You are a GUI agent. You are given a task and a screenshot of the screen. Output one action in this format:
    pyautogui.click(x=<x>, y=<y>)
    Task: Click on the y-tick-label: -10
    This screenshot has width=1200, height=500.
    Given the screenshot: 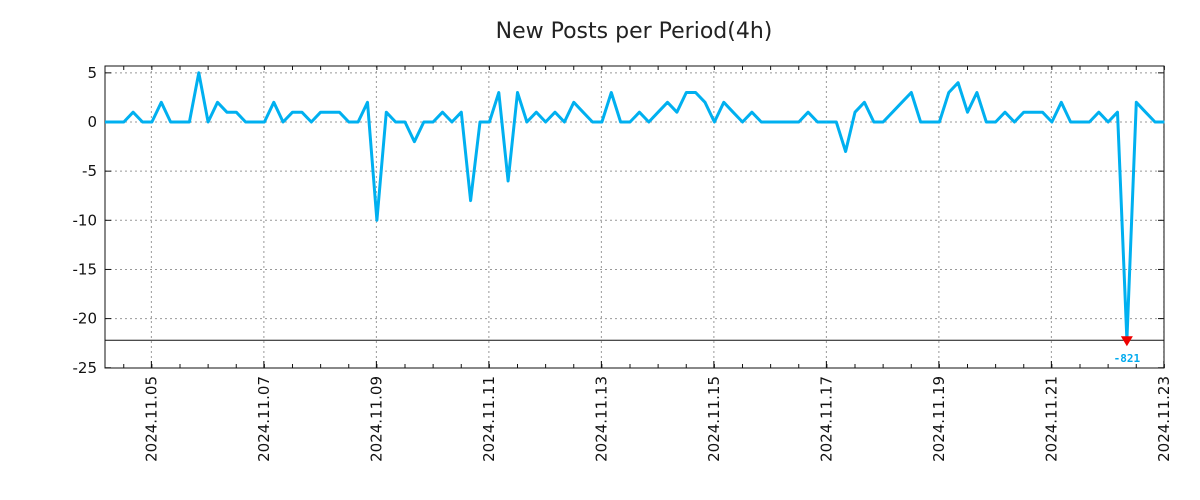 What is the action you would take?
    pyautogui.click(x=85, y=220)
    